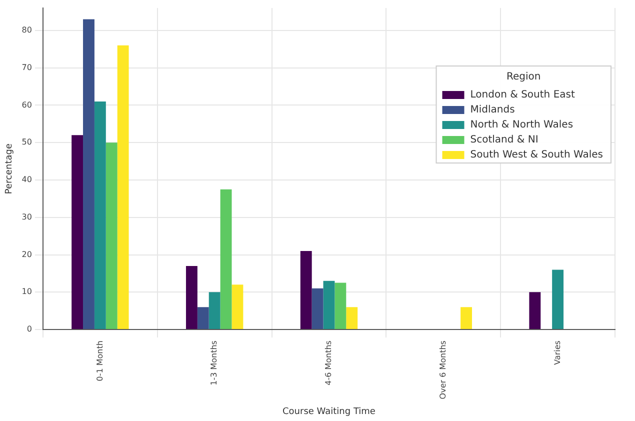 The width and height of the screenshot is (635, 421). I want to click on y-tick-label: 80, so click(27, 30).